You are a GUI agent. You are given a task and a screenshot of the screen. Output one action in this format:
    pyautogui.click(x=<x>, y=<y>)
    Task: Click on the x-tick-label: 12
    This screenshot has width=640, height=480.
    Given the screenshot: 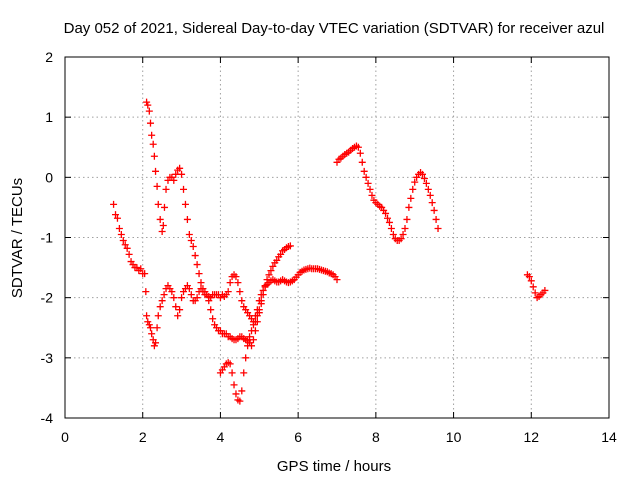 What is the action you would take?
    pyautogui.click(x=531, y=437)
    